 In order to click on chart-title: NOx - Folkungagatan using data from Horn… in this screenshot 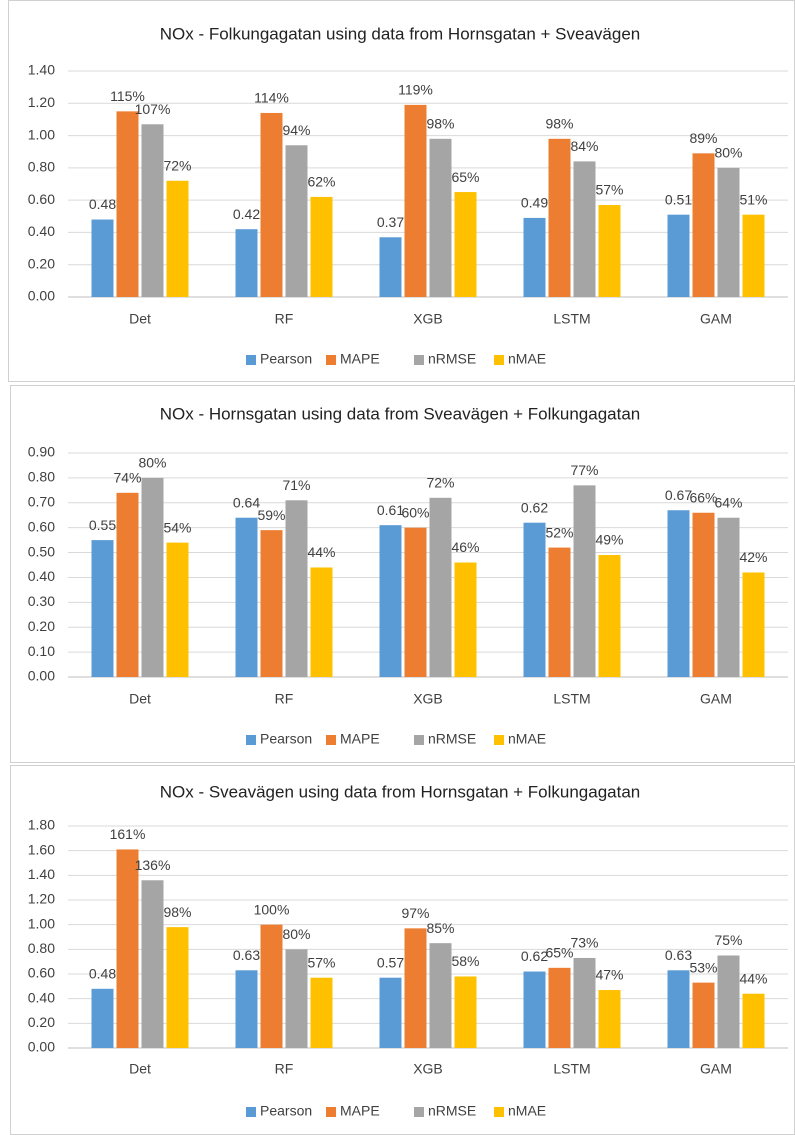, I will do `click(400, 33)`.